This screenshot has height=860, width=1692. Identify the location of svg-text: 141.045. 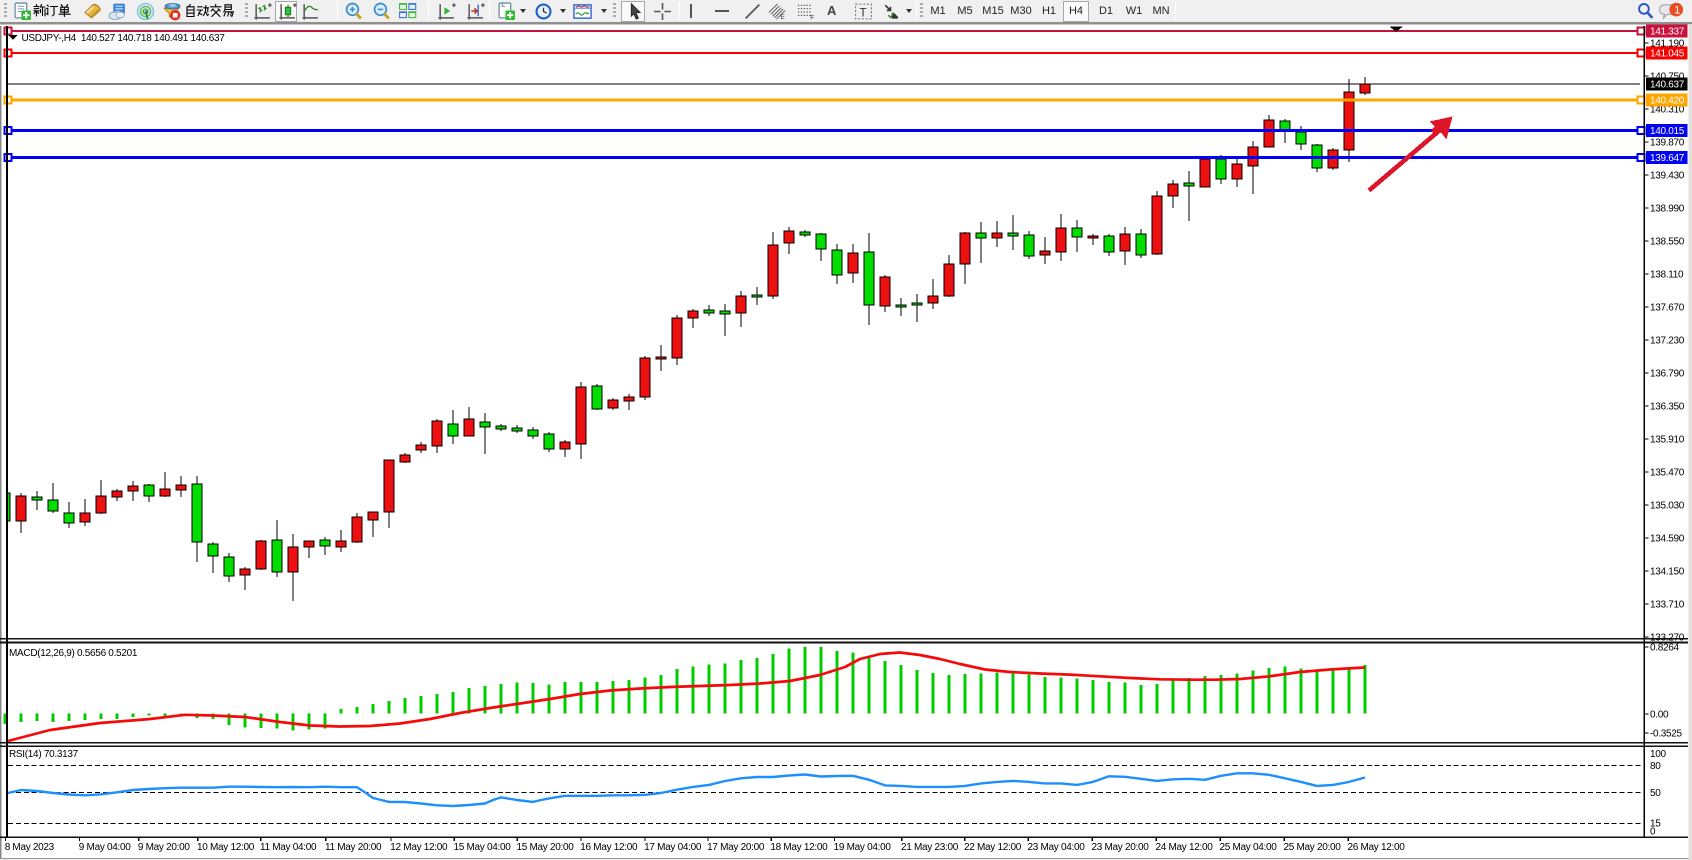
(1667, 54).